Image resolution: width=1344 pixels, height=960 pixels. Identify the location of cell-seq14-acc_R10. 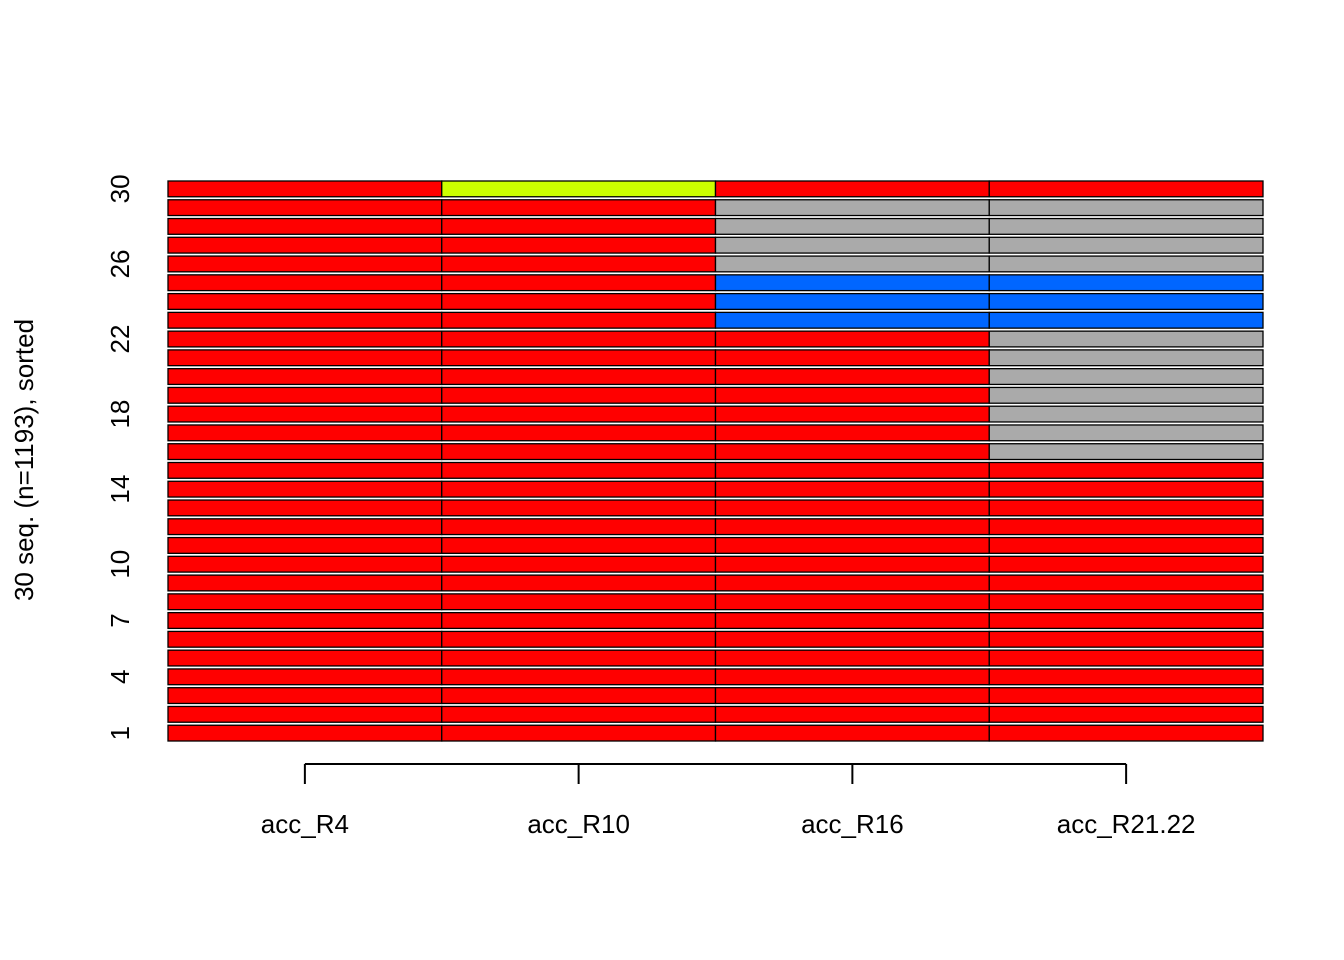
(579, 489).